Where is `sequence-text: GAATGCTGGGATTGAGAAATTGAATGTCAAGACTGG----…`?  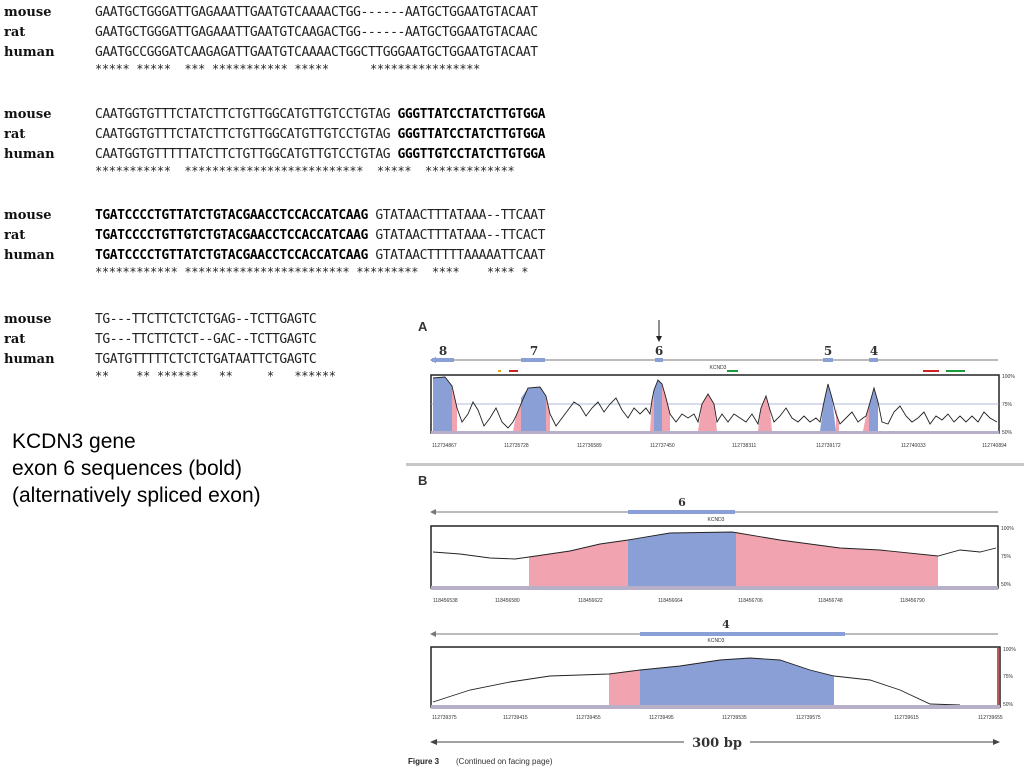
sequence-text: GAATGCTGGGATTGAGAAATTGAATGTCAAGACTGG----… is located at coordinates (316, 32).